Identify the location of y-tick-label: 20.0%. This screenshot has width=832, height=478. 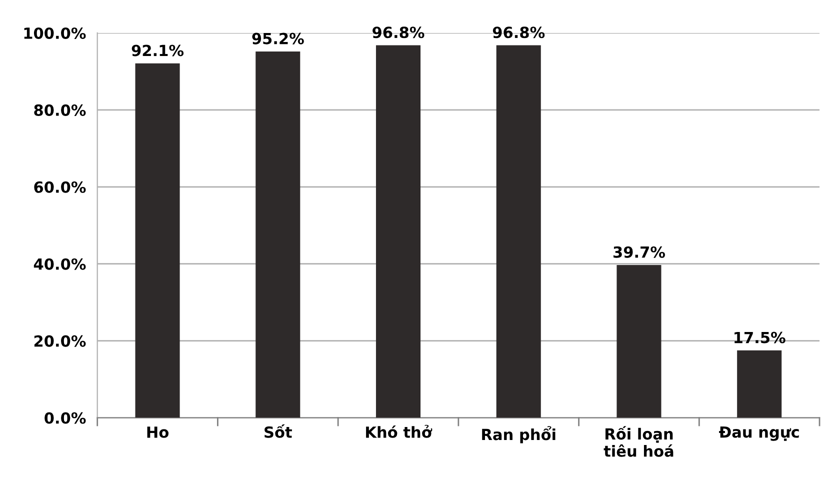
(60, 341).